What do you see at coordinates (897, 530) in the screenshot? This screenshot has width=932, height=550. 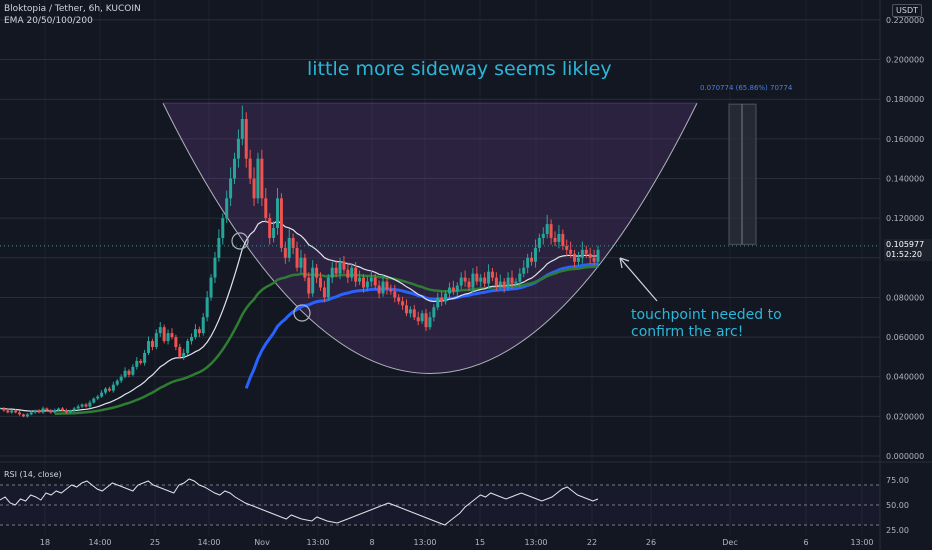 I see `rsi-y-tick-label: 25.00` at bounding box center [897, 530].